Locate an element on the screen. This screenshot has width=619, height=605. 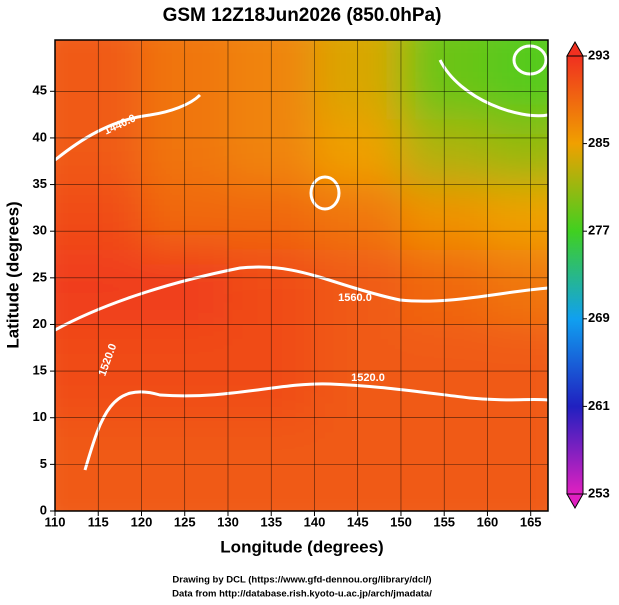
colorbar-tick-label: 277 is located at coordinates (599, 230).